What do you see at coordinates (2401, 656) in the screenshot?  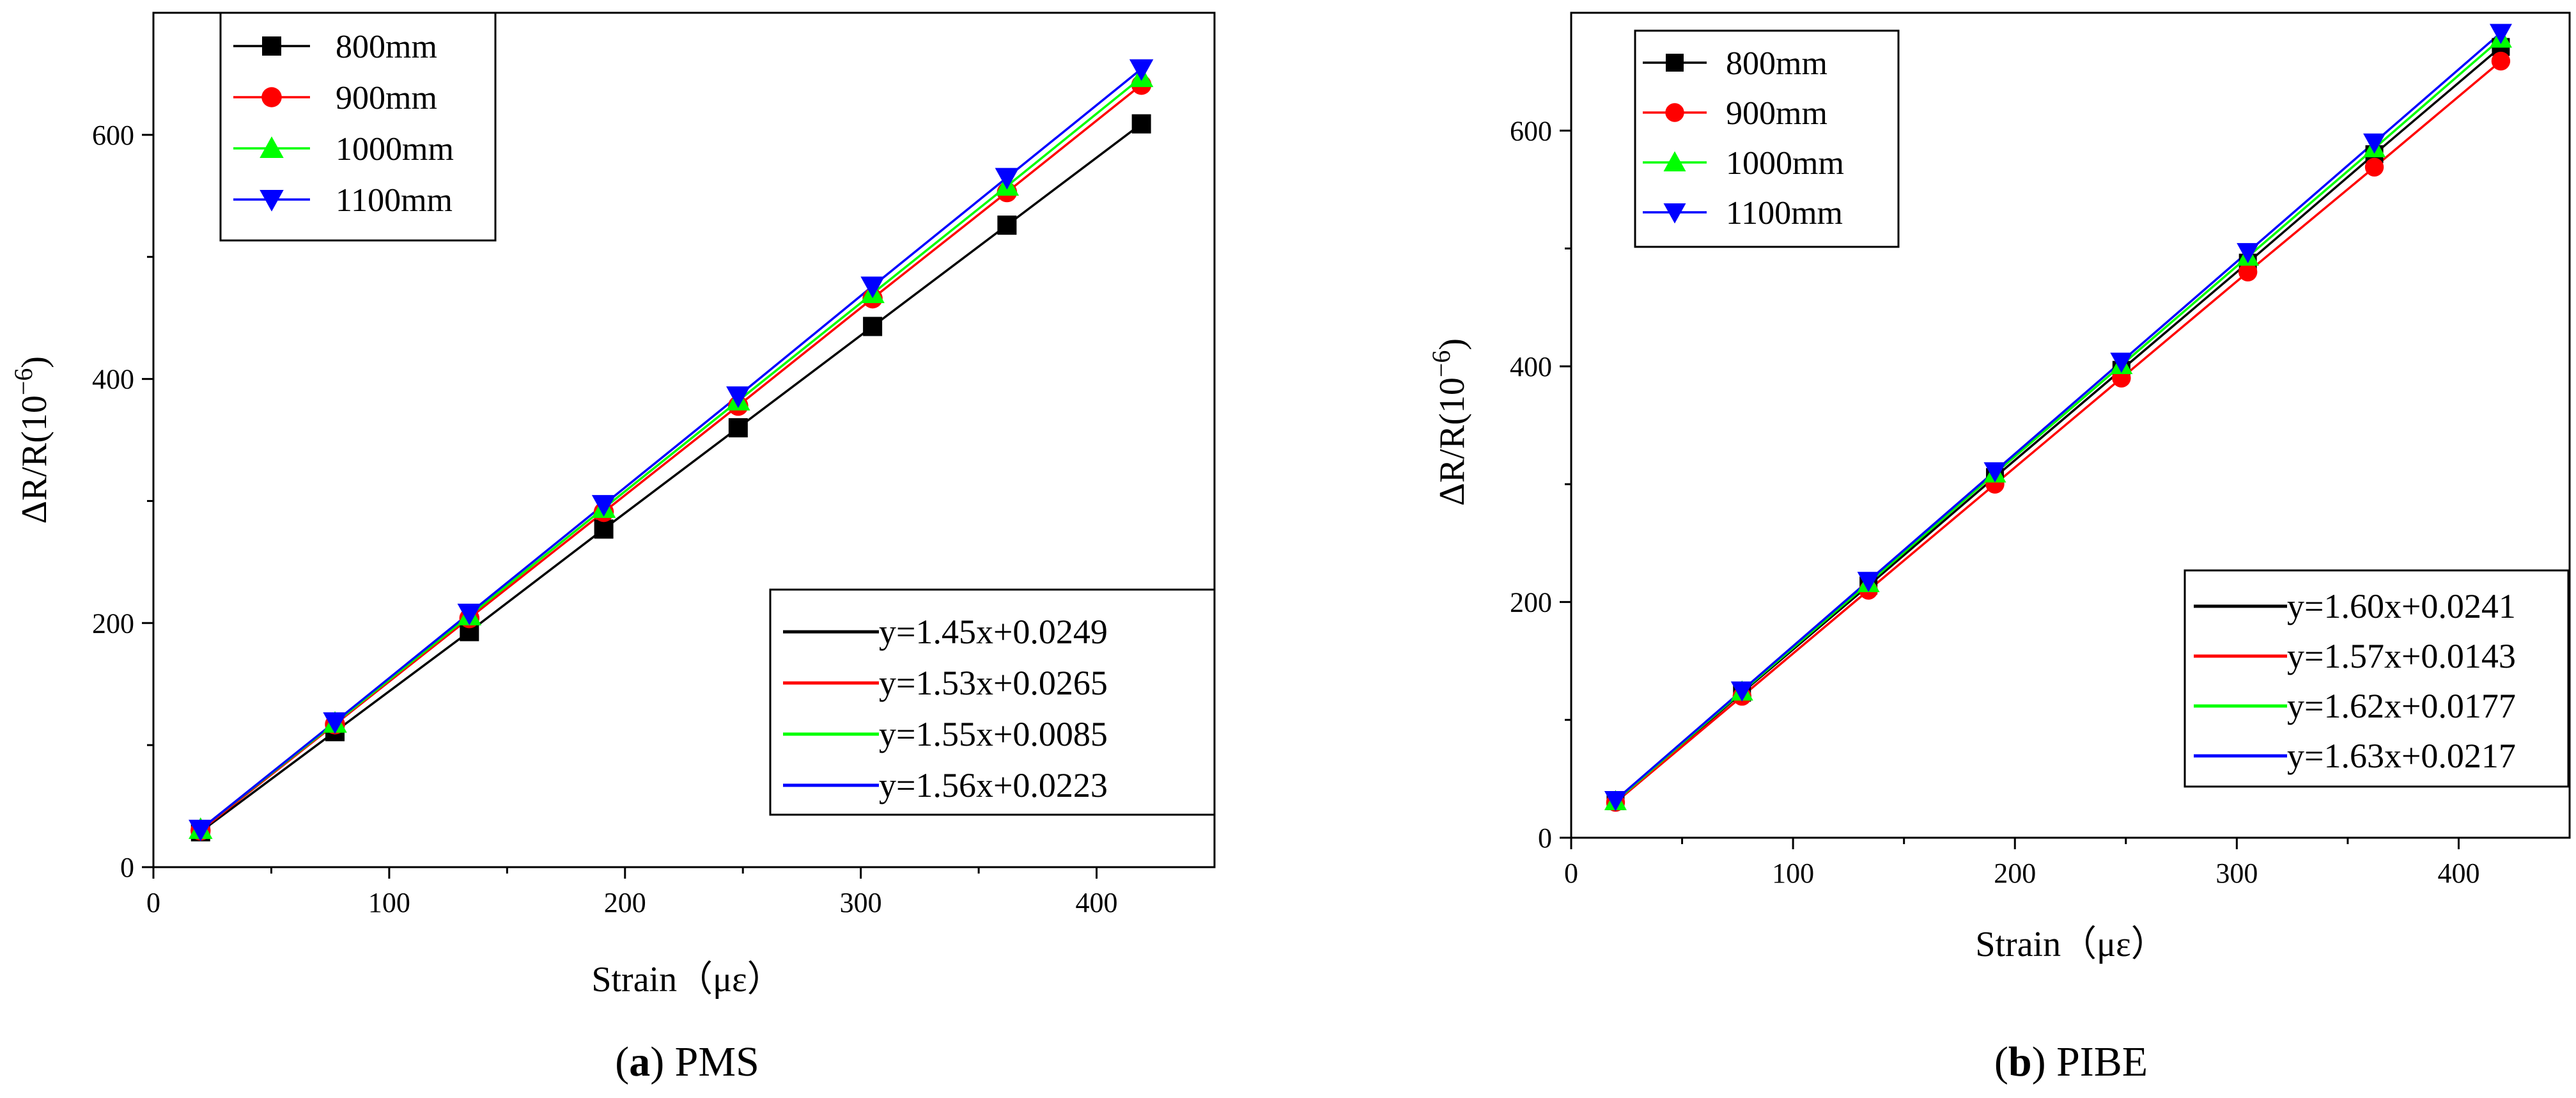 I see `fit-equation: y=1.57x+0.0143` at bounding box center [2401, 656].